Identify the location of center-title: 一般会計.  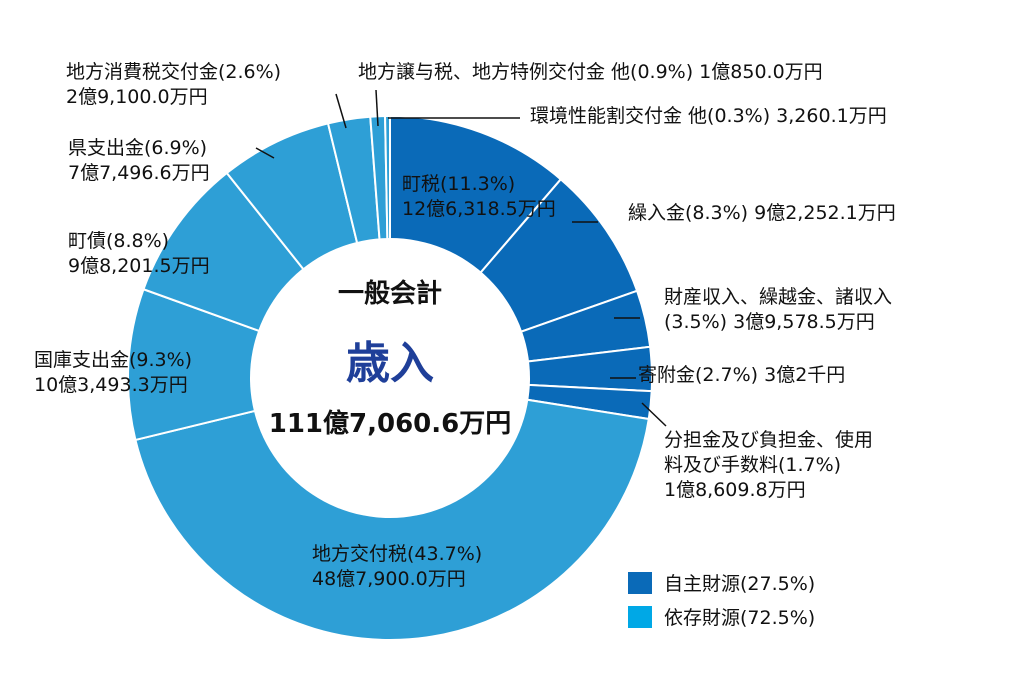
(390, 293).